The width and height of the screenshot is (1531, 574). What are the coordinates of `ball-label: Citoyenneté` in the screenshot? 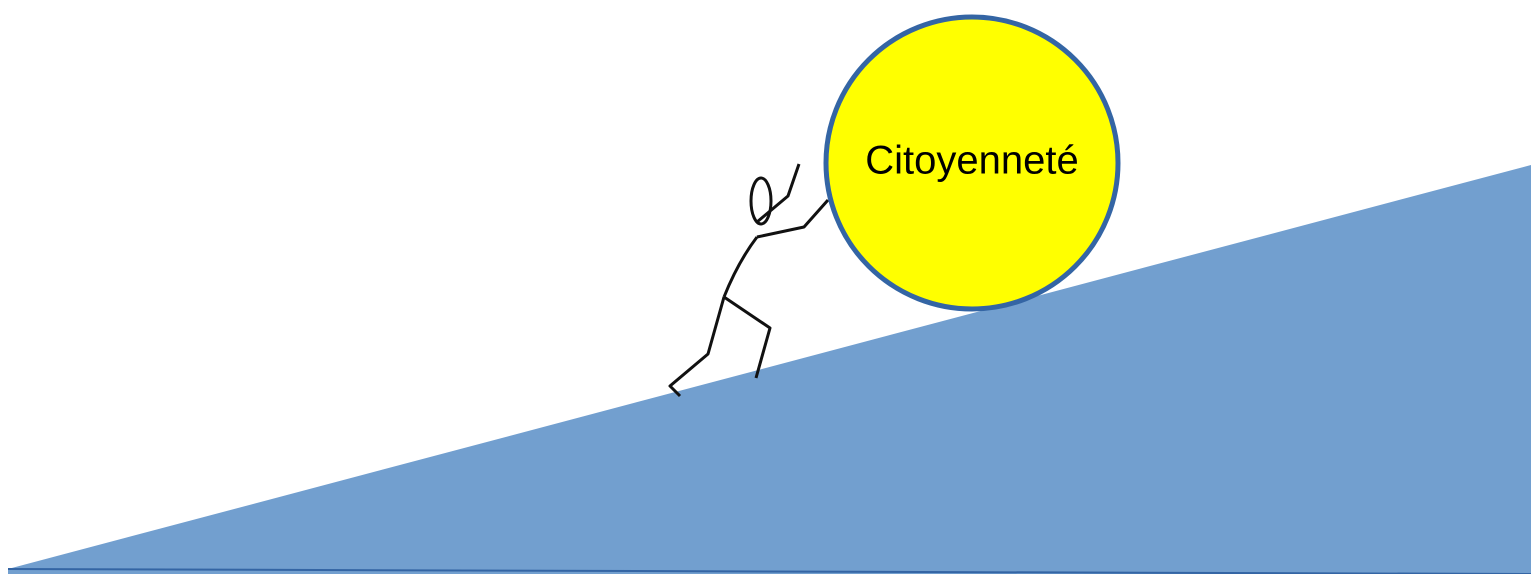 It's located at (971, 161).